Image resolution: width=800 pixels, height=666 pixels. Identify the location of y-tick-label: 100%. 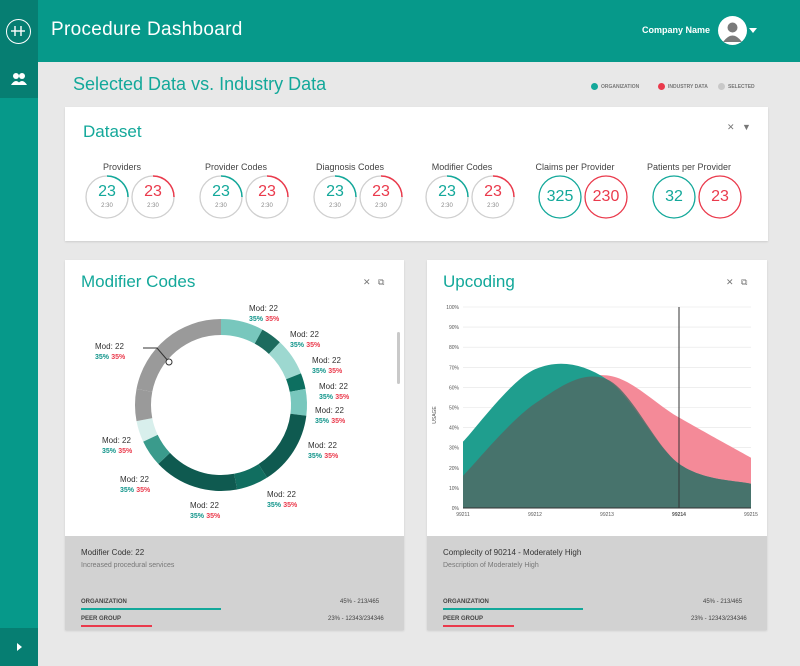
(452, 308).